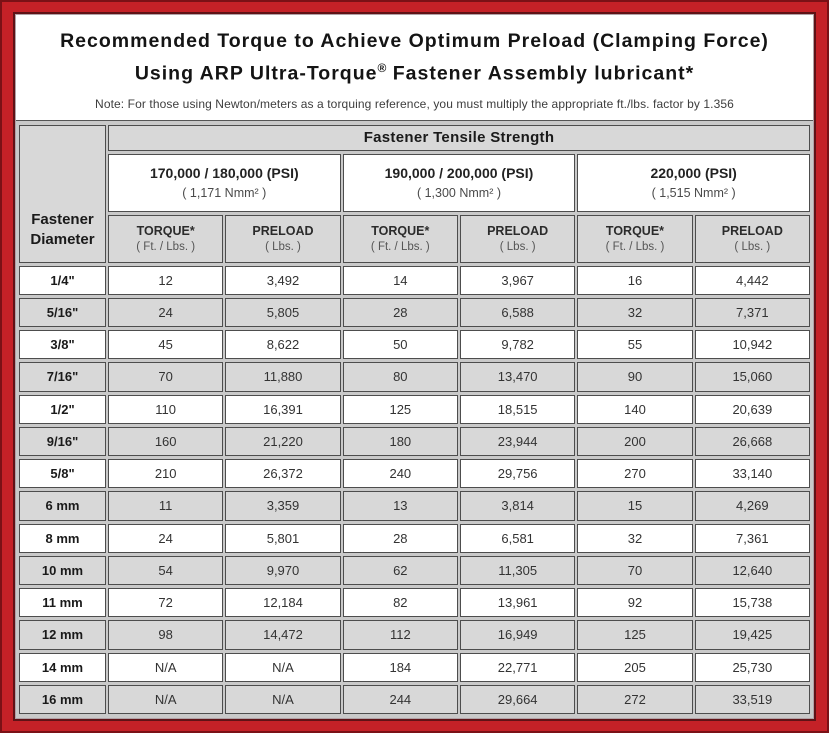 The width and height of the screenshot is (829, 733). What do you see at coordinates (414, 699) in the screenshot?
I see `table-row: 16 mm N/A N/A 244 29,664 272 33,519` at bounding box center [414, 699].